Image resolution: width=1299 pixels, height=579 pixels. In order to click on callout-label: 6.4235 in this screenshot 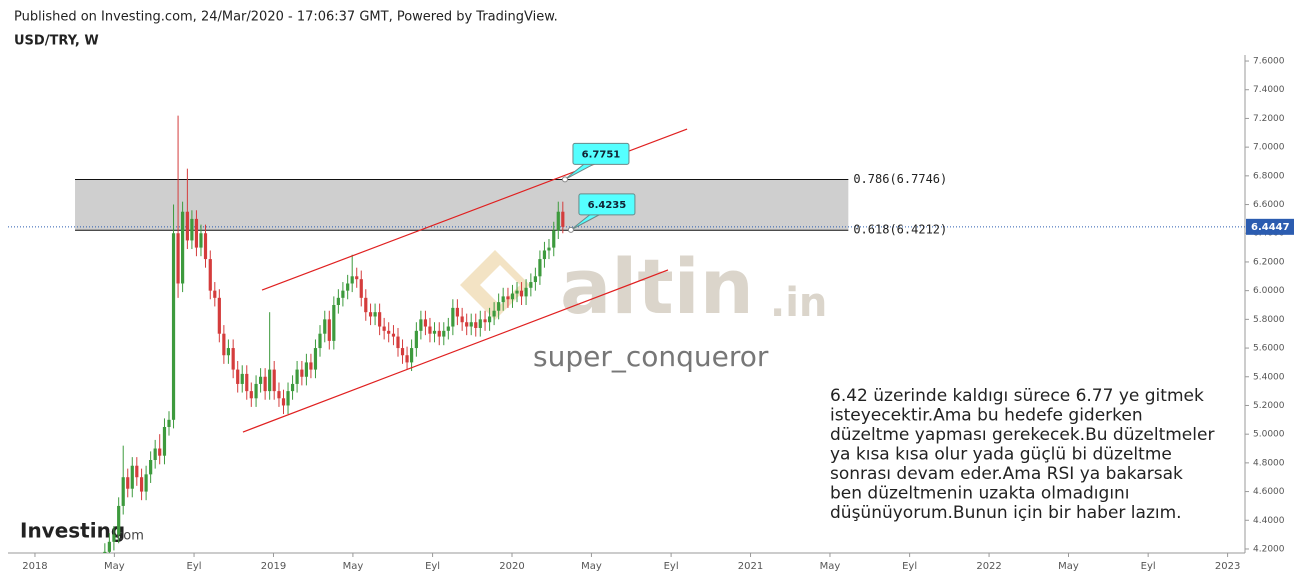, I will do `click(607, 205)`.